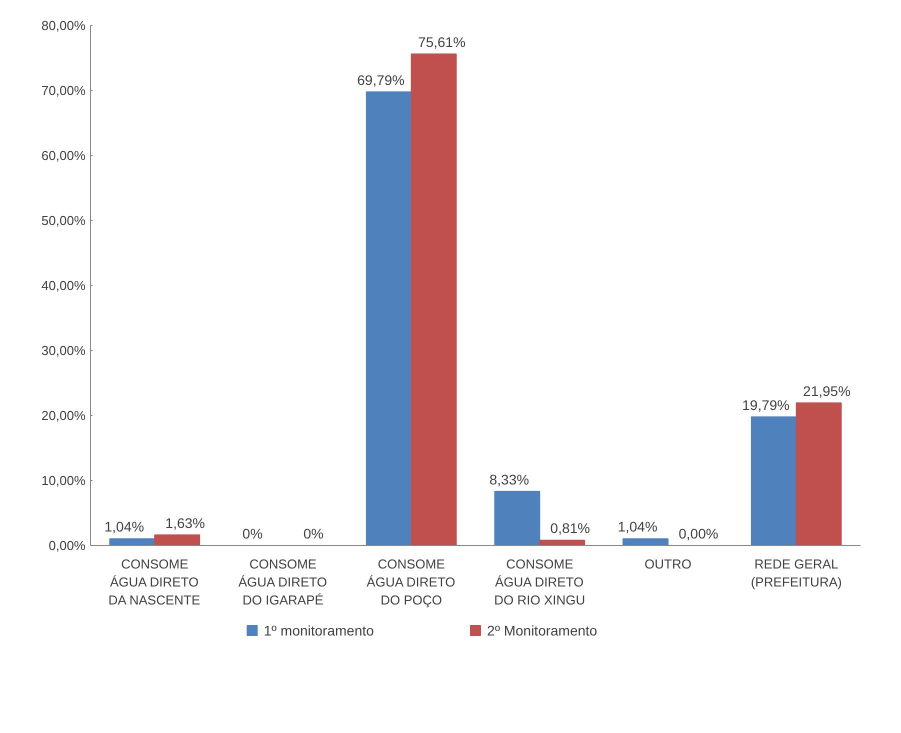 The image size is (901, 733). I want to click on y-tick-label: 70,00%, so click(63, 90).